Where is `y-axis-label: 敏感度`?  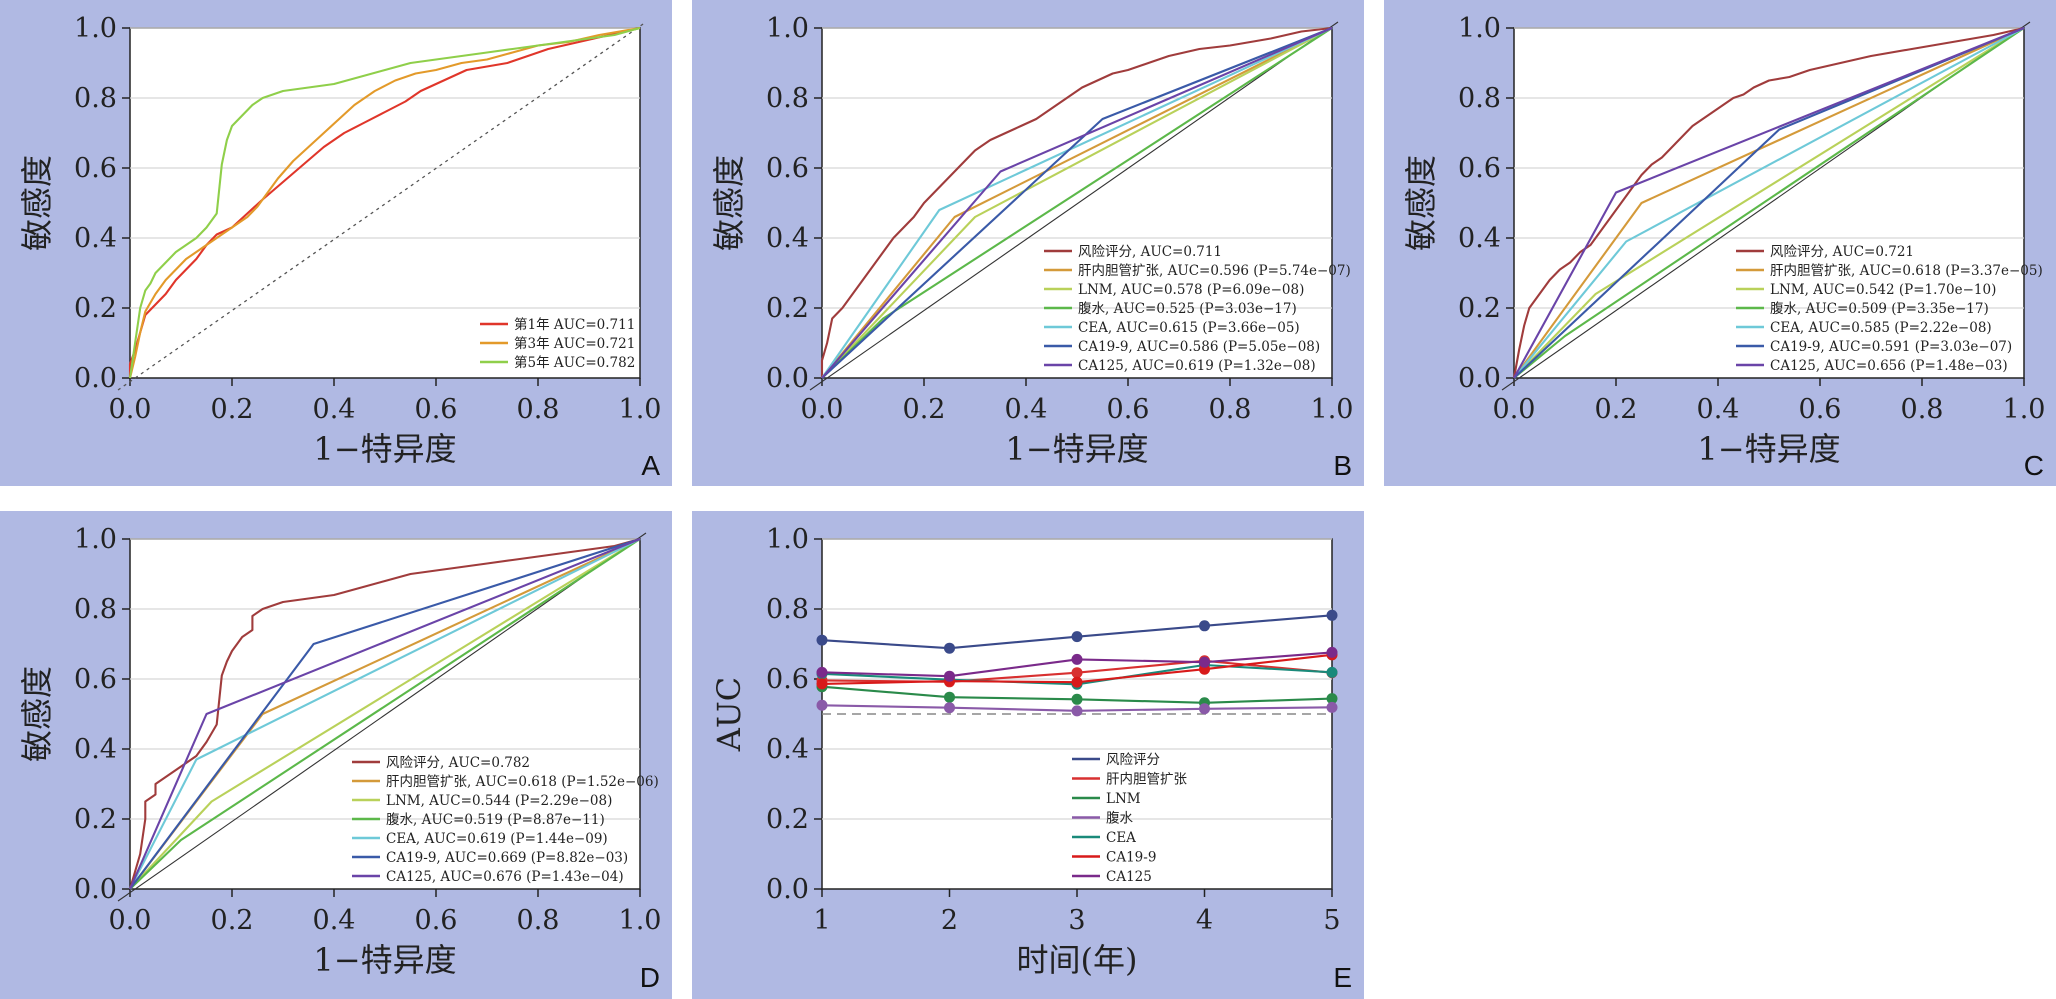
y-axis-label: 敏感度 is located at coordinates (37, 203).